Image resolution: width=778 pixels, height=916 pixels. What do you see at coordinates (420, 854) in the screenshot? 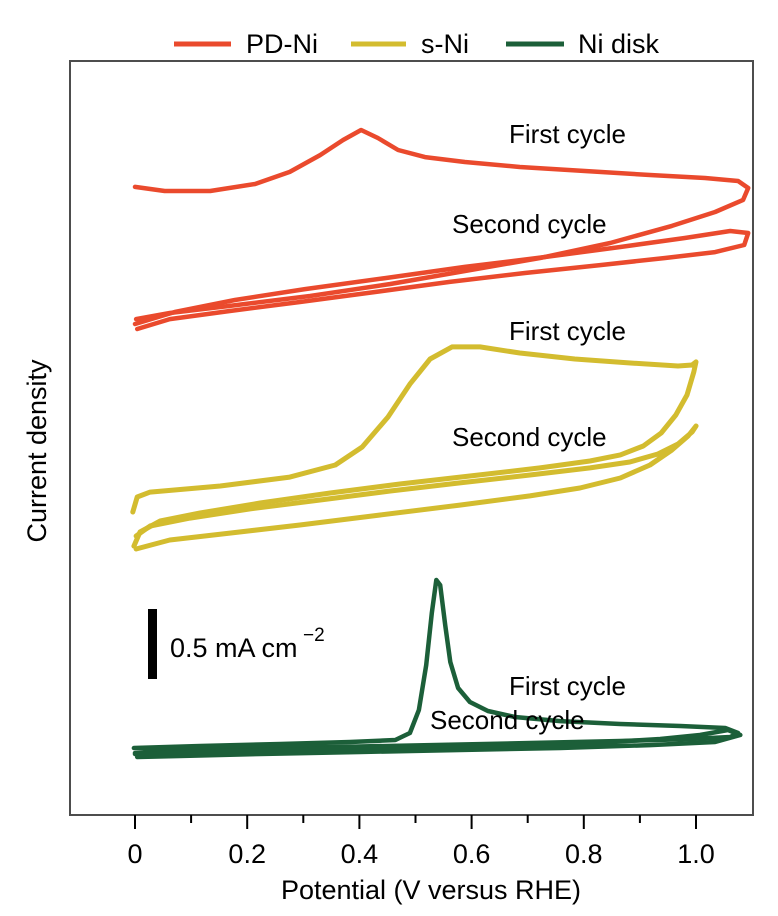
I see `x-tick-labels: 0 0.2 0.4 0.6 0.8 1.0` at bounding box center [420, 854].